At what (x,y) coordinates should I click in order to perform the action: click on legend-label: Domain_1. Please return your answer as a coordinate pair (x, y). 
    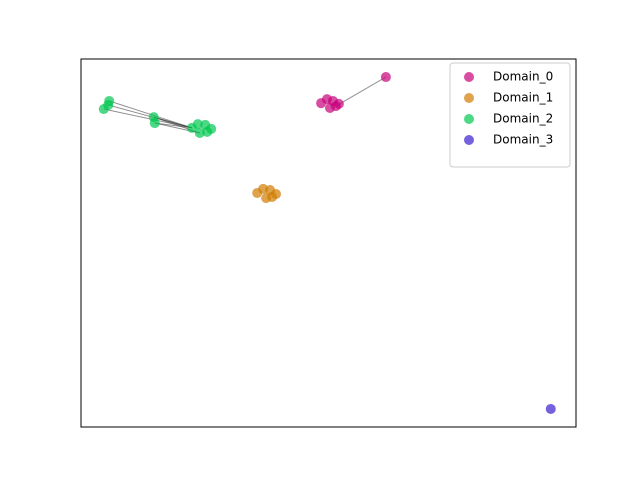
    Looking at the image, I should click on (523, 98).